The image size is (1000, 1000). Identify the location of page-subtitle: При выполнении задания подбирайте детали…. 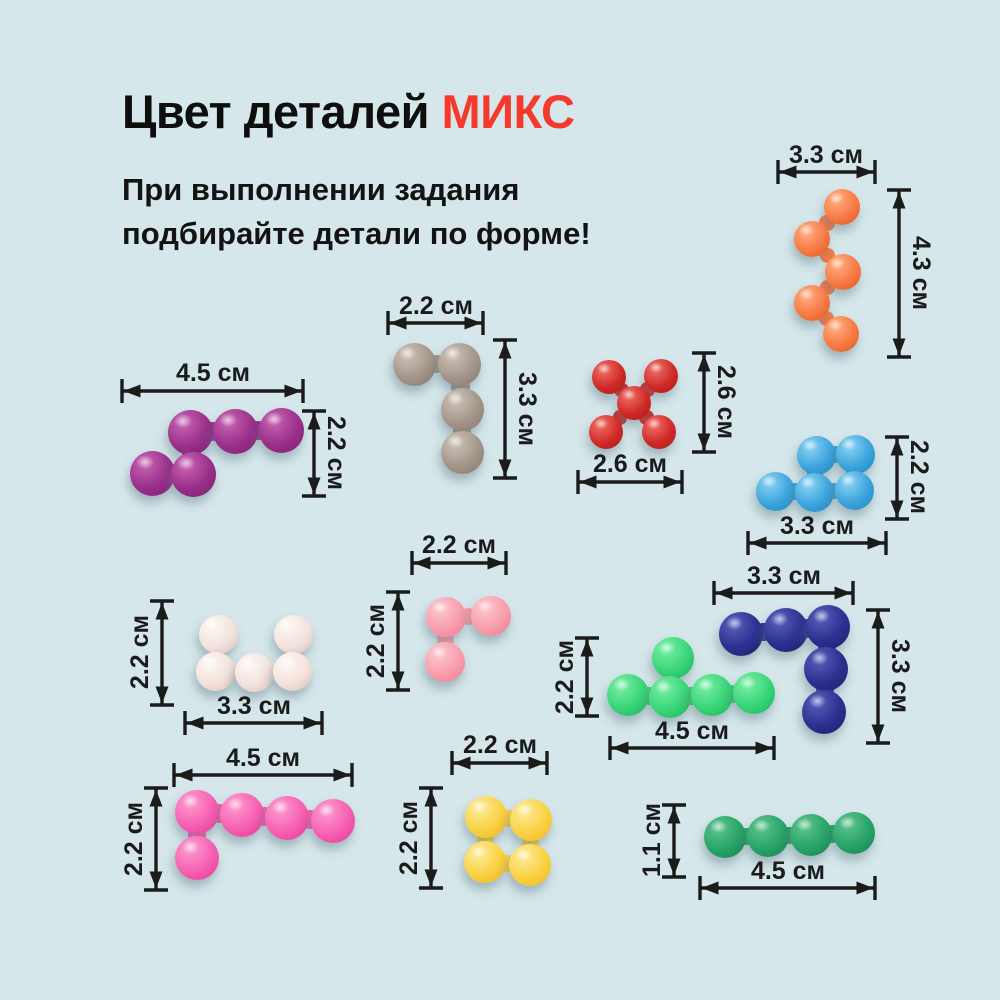
(356, 212).